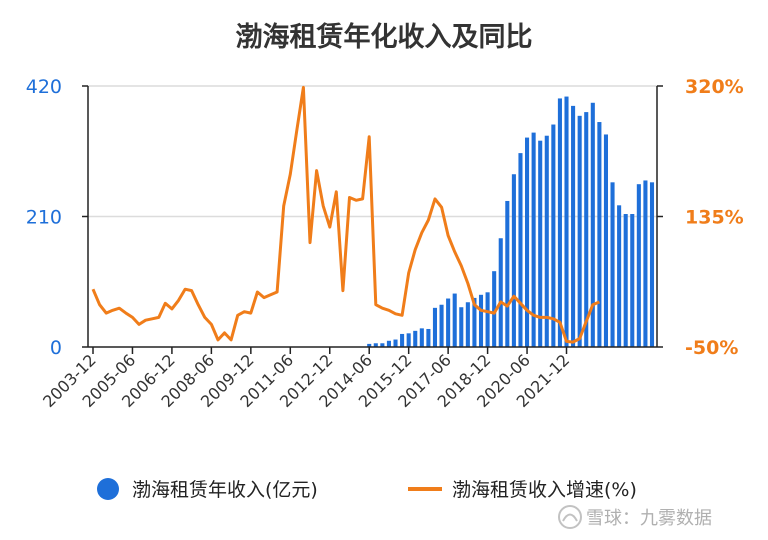  Describe the element at coordinates (108, 489) in the screenshot. I see `legend-bar-marker-icon` at that location.